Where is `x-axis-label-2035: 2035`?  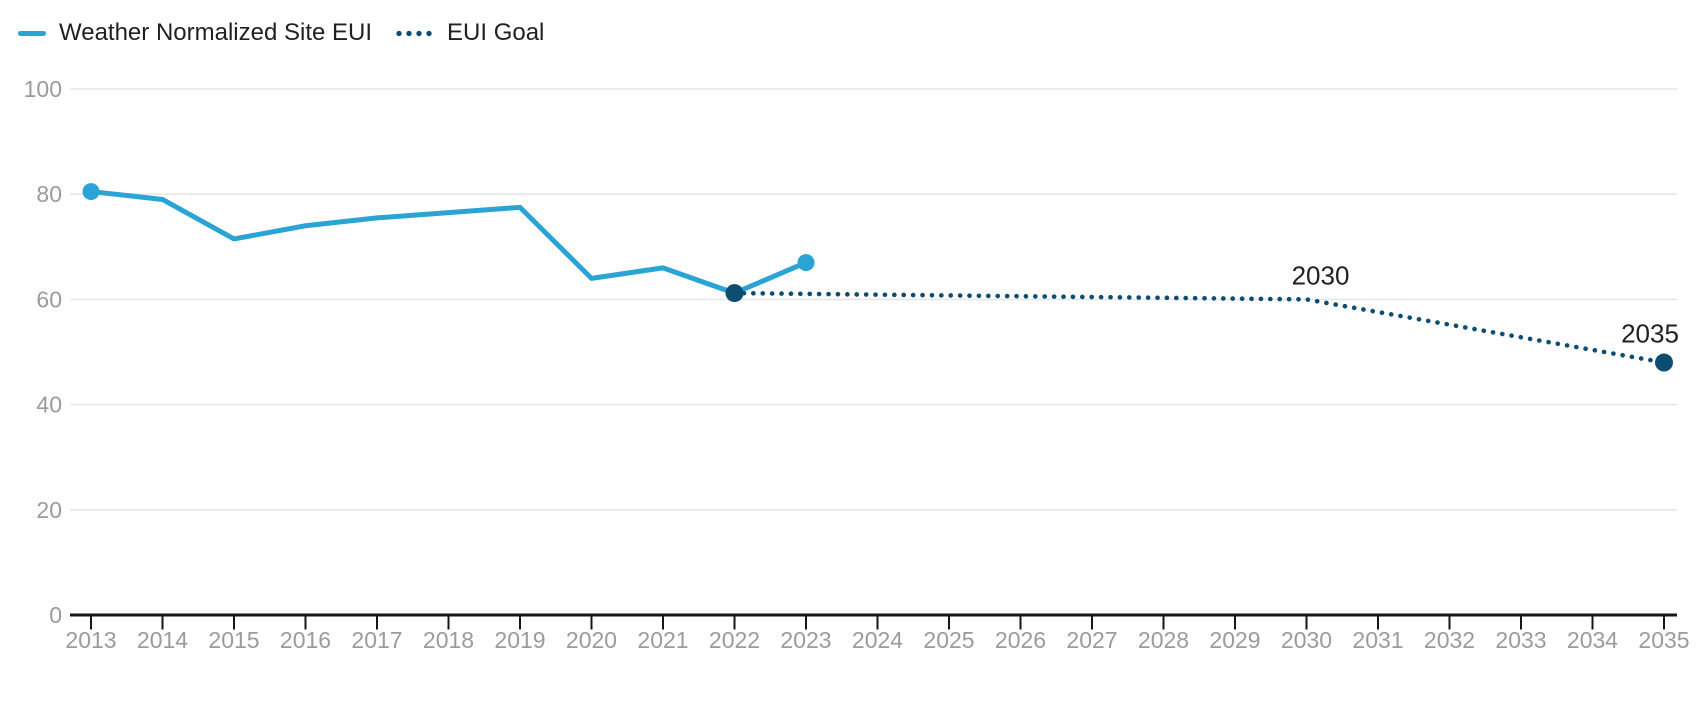
x-axis-label-2035: 2035 is located at coordinates (1663, 640).